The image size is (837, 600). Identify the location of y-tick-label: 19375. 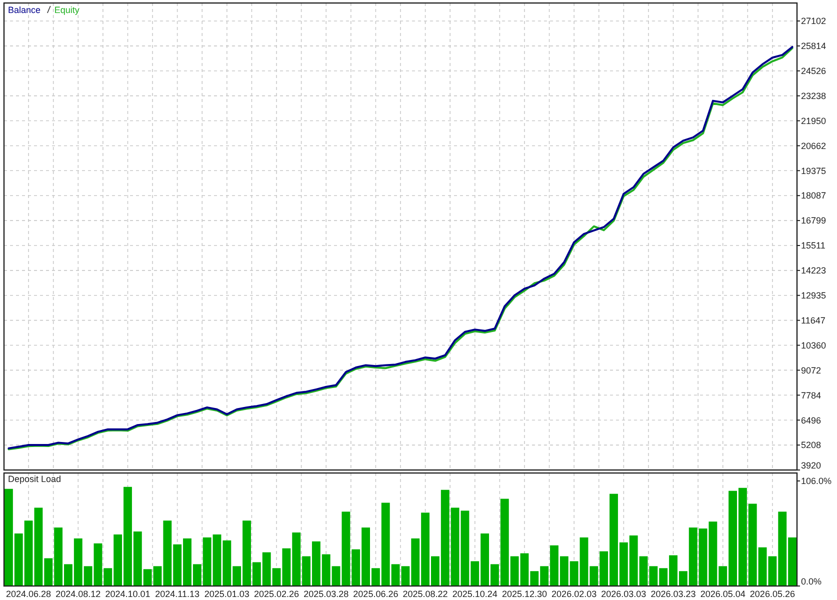
(813, 171).